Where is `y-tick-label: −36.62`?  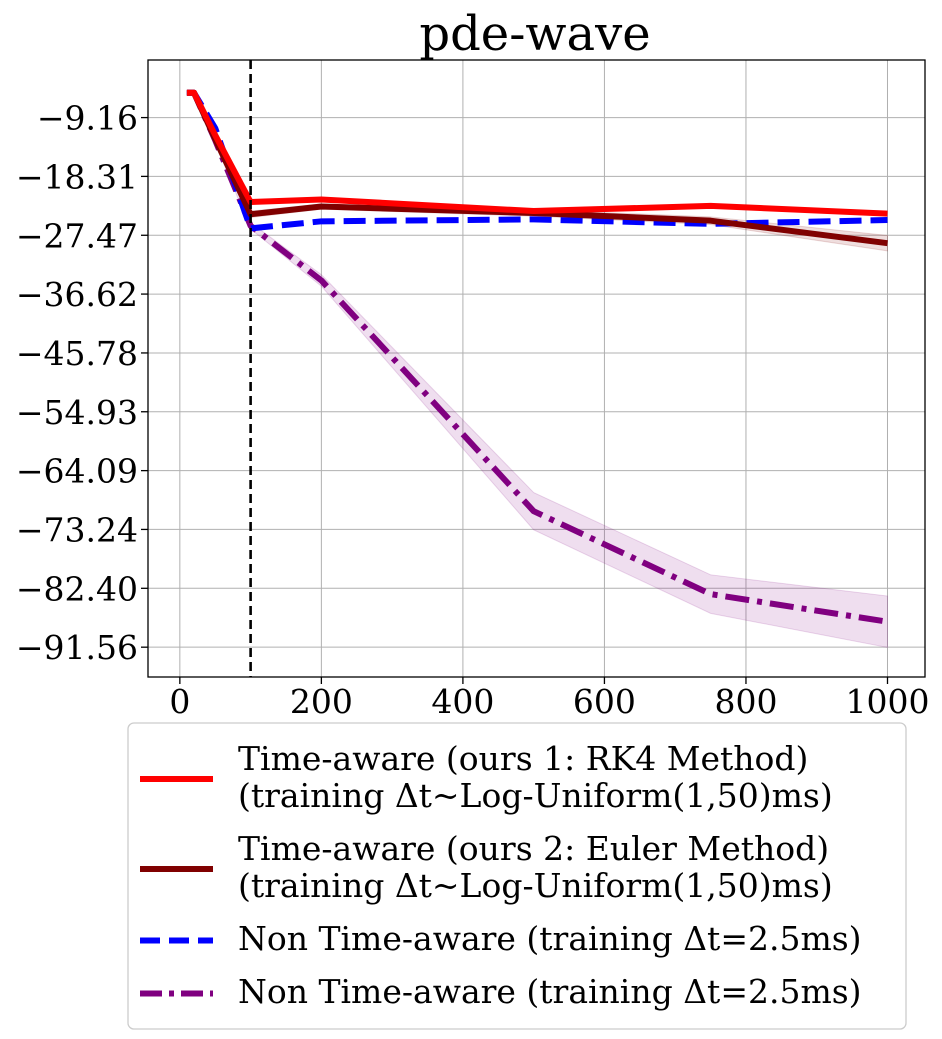 y-tick-label: −36.62 is located at coordinates (77, 294).